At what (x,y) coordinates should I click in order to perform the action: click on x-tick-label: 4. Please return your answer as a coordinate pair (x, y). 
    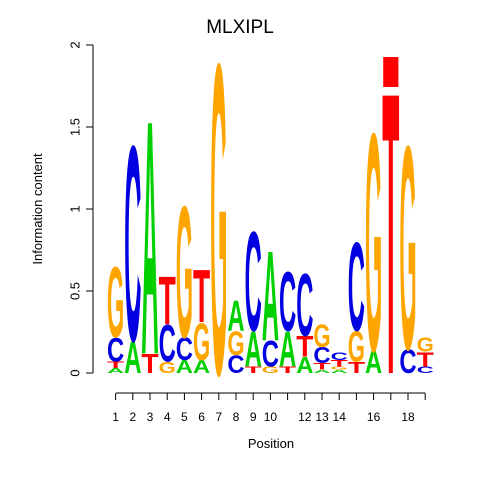
    Looking at the image, I should click on (167, 417).